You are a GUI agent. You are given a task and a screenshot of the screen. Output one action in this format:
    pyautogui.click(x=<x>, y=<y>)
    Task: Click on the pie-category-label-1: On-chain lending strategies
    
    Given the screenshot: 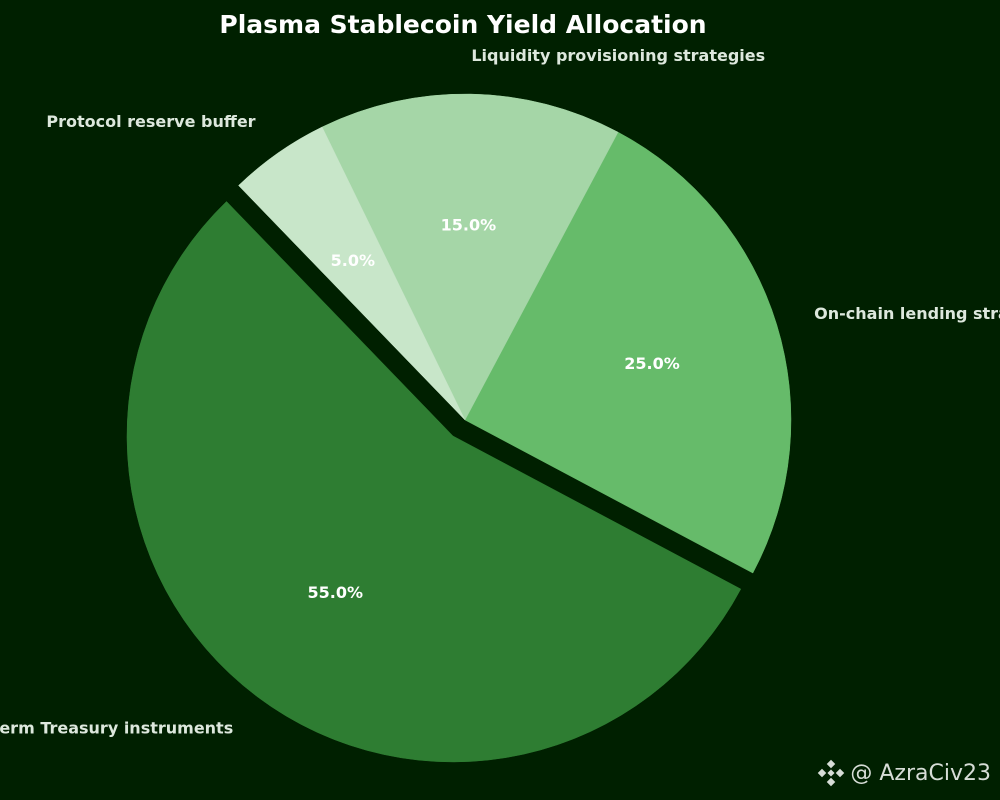 What is the action you would take?
    pyautogui.click(x=907, y=313)
    